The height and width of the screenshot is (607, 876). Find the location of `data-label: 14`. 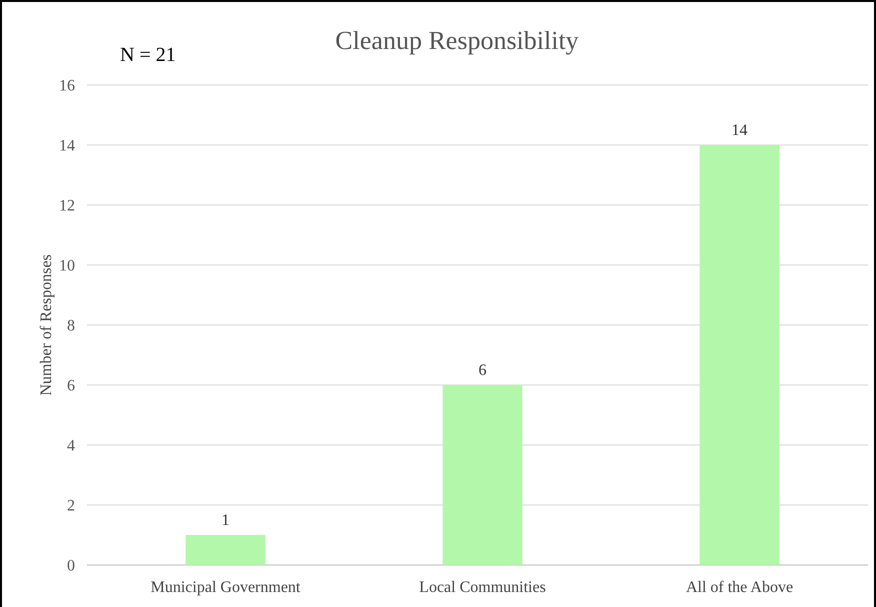

data-label: 14 is located at coordinates (740, 130).